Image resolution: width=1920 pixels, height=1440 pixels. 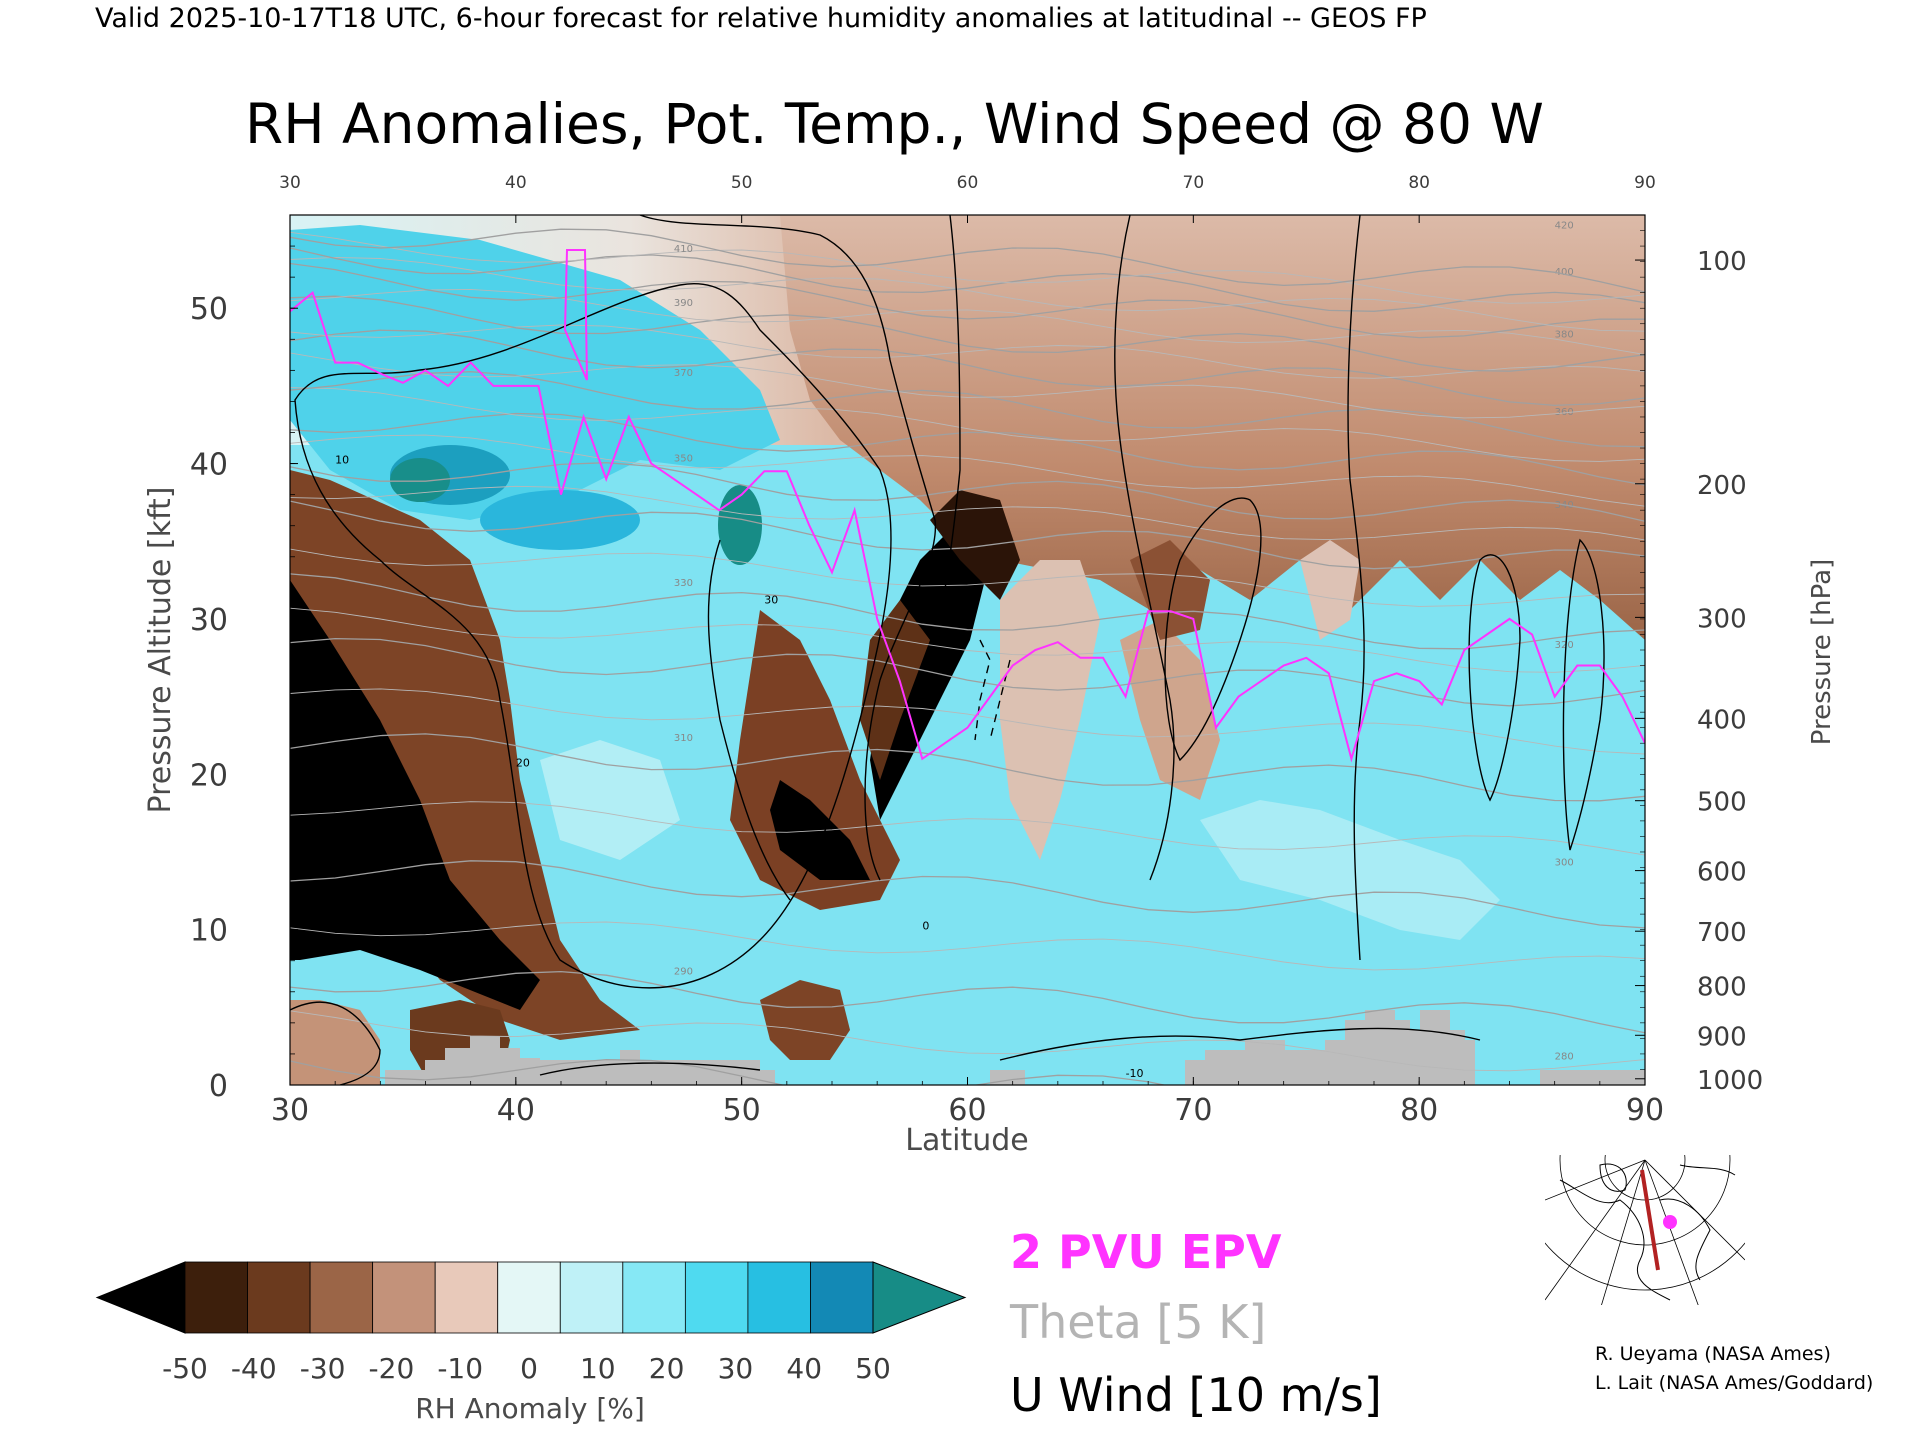 What do you see at coordinates (1196, 1395) in the screenshot?
I see `legend-u-wind: U Wind [10 m/s]` at bounding box center [1196, 1395].